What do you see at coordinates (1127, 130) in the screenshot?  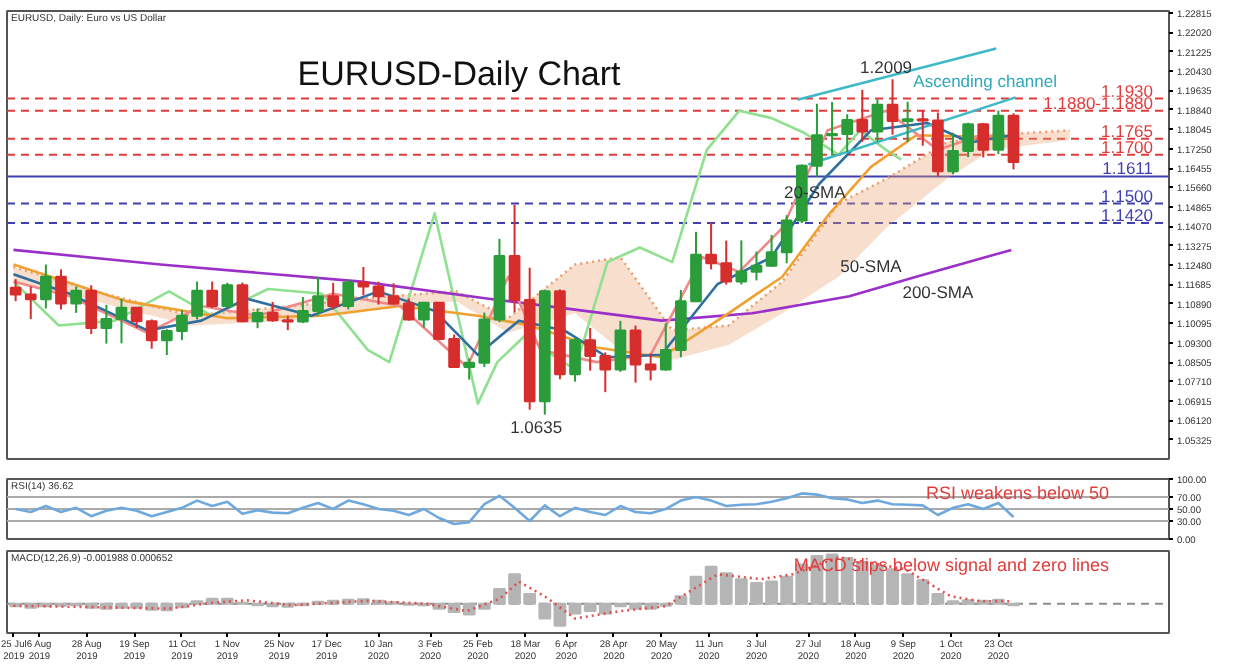 I see `ref-line-label: 1.1765` at bounding box center [1127, 130].